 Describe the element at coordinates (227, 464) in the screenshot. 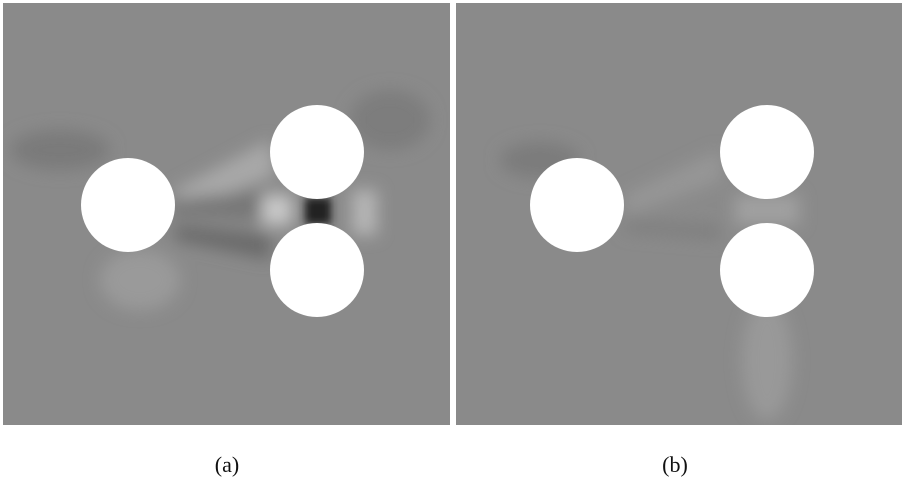

I see `caption: (a)` at that location.